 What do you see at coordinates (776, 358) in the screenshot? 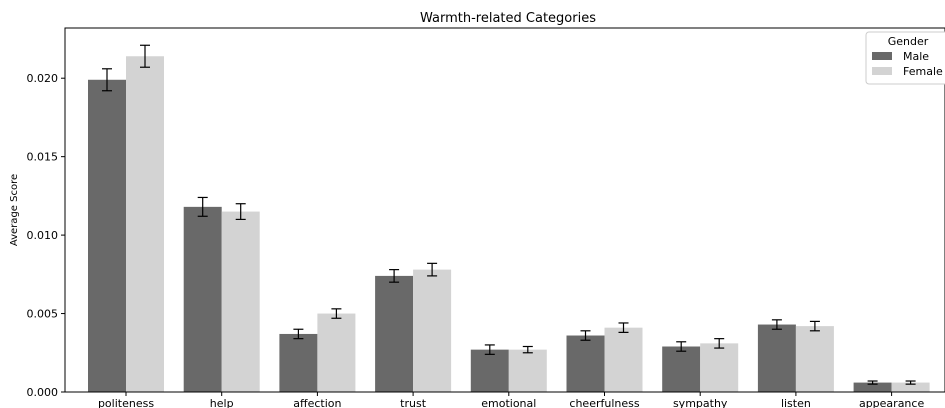
I see `bar-male-listen` at bounding box center [776, 358].